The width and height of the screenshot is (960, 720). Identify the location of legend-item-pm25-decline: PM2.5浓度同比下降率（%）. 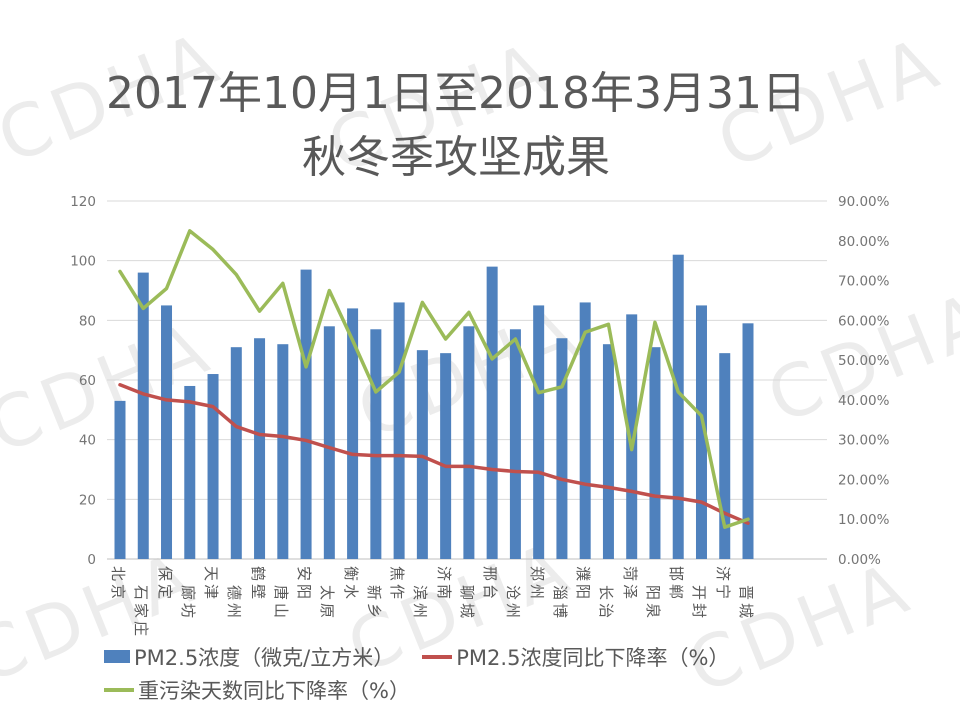
(575, 657).